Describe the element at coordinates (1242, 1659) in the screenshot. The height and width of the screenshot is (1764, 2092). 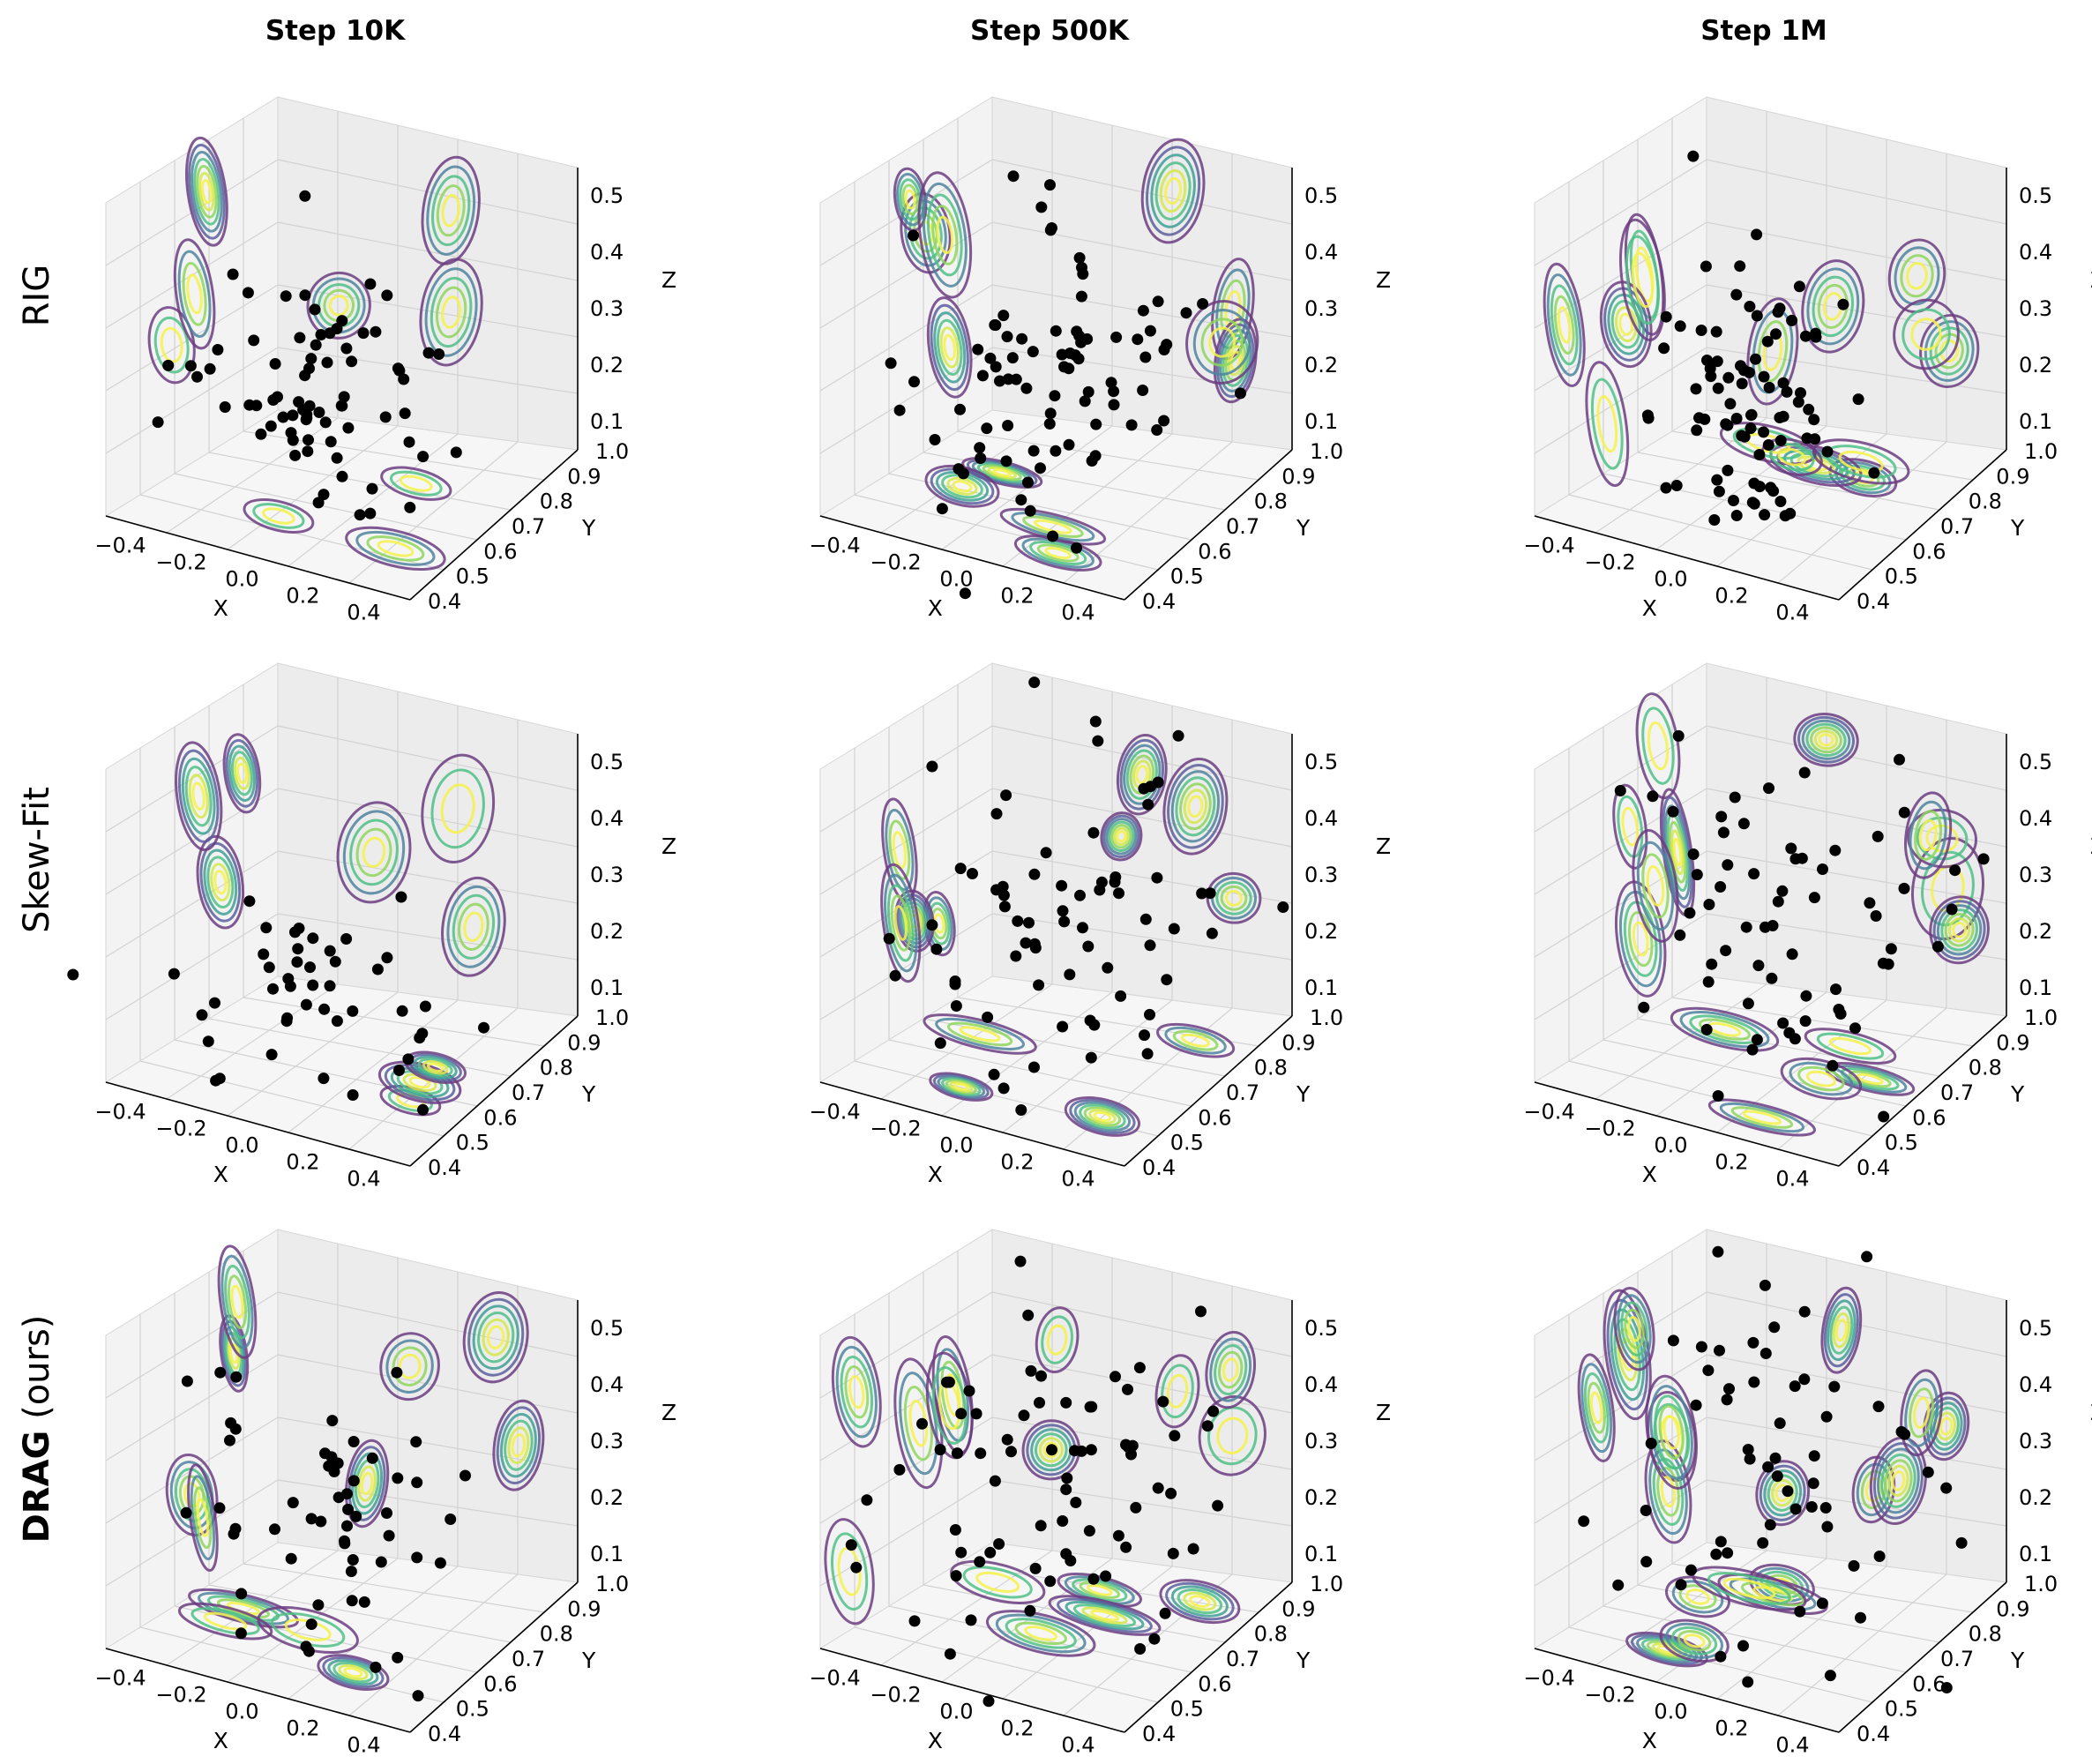
I see `y-tick-label: 0.7` at that location.